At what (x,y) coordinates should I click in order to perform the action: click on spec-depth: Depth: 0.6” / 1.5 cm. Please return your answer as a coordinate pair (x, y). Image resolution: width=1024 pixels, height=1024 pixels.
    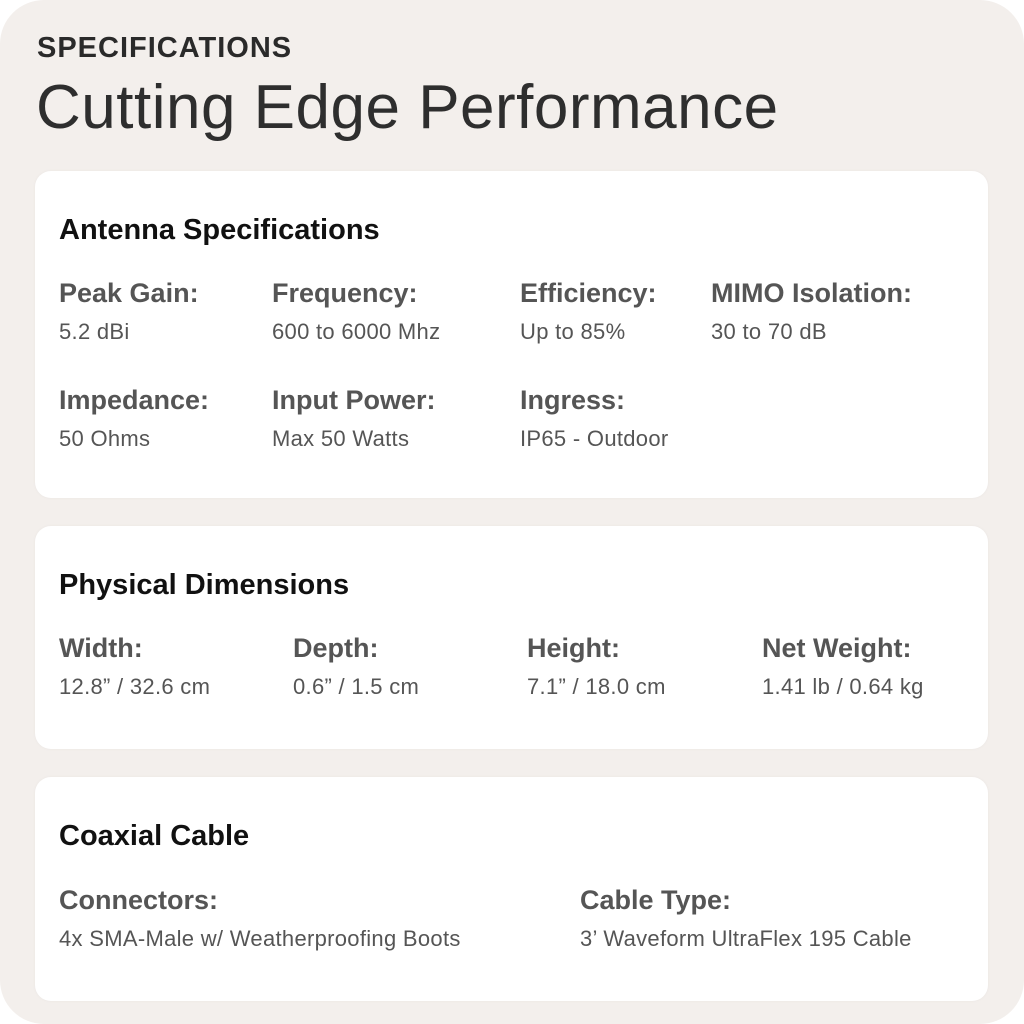
    Looking at the image, I should click on (356, 666).